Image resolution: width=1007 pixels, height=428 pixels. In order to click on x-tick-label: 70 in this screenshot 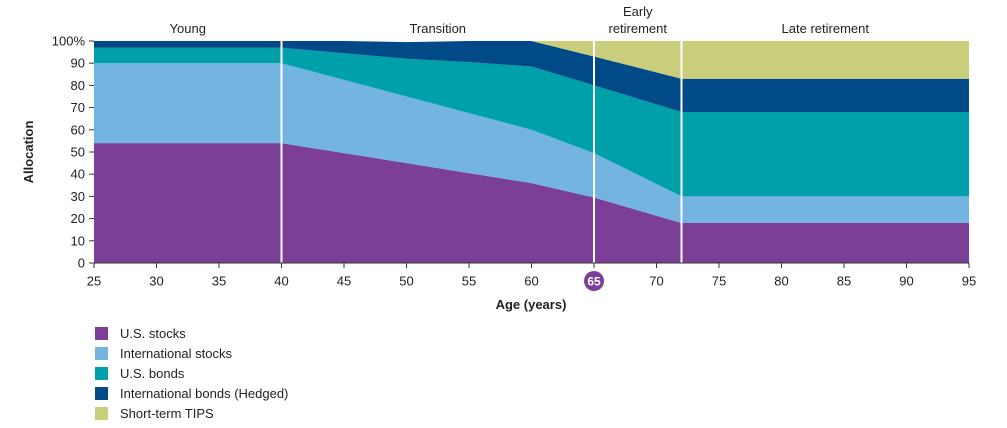, I will do `click(656, 281)`.